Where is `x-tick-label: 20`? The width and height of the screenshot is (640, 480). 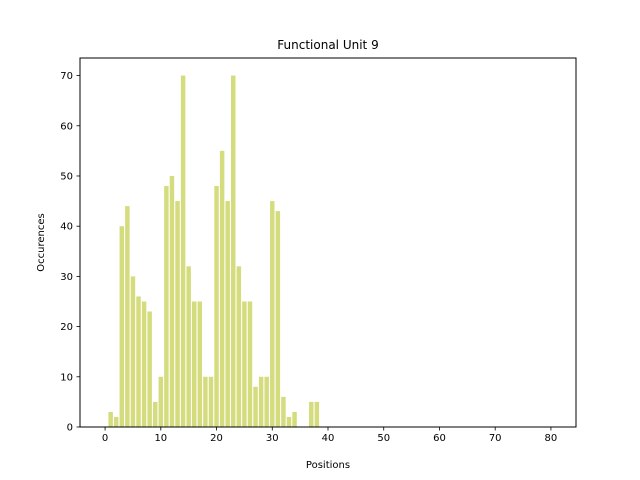
x-tick-label: 20 is located at coordinates (216, 438).